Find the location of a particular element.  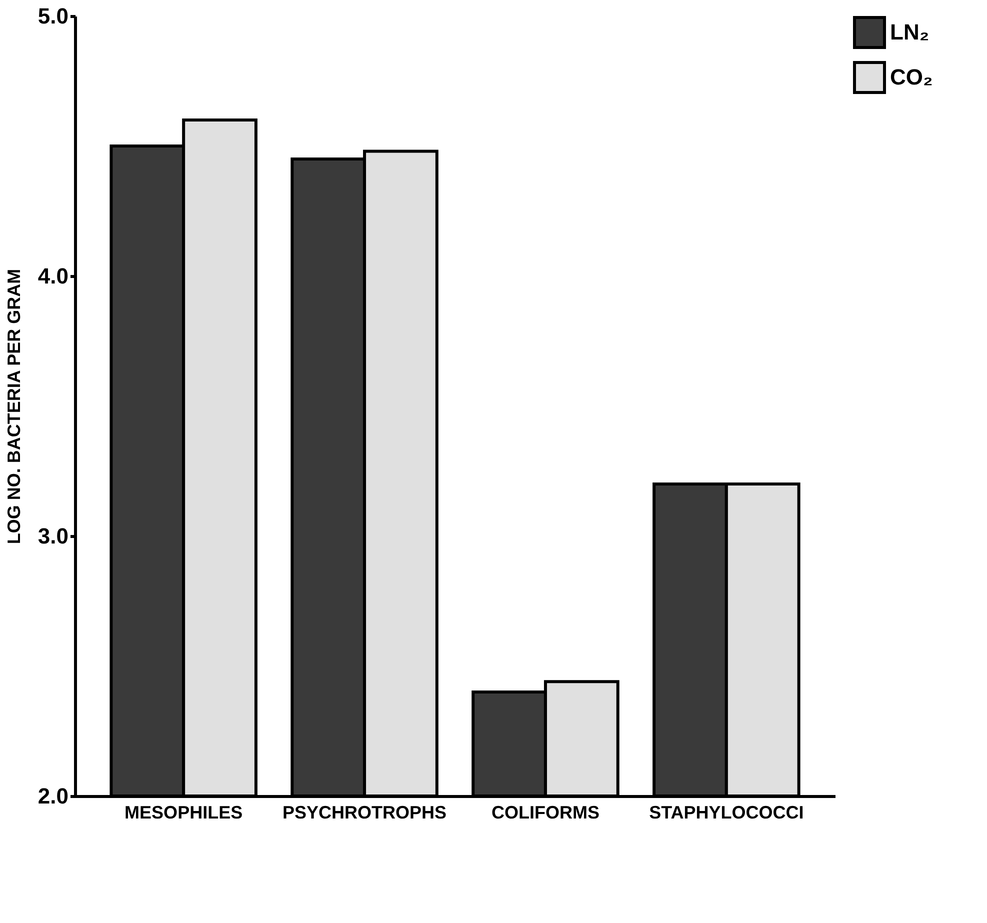

x-tick-label: COLIFORMS is located at coordinates (545, 812).